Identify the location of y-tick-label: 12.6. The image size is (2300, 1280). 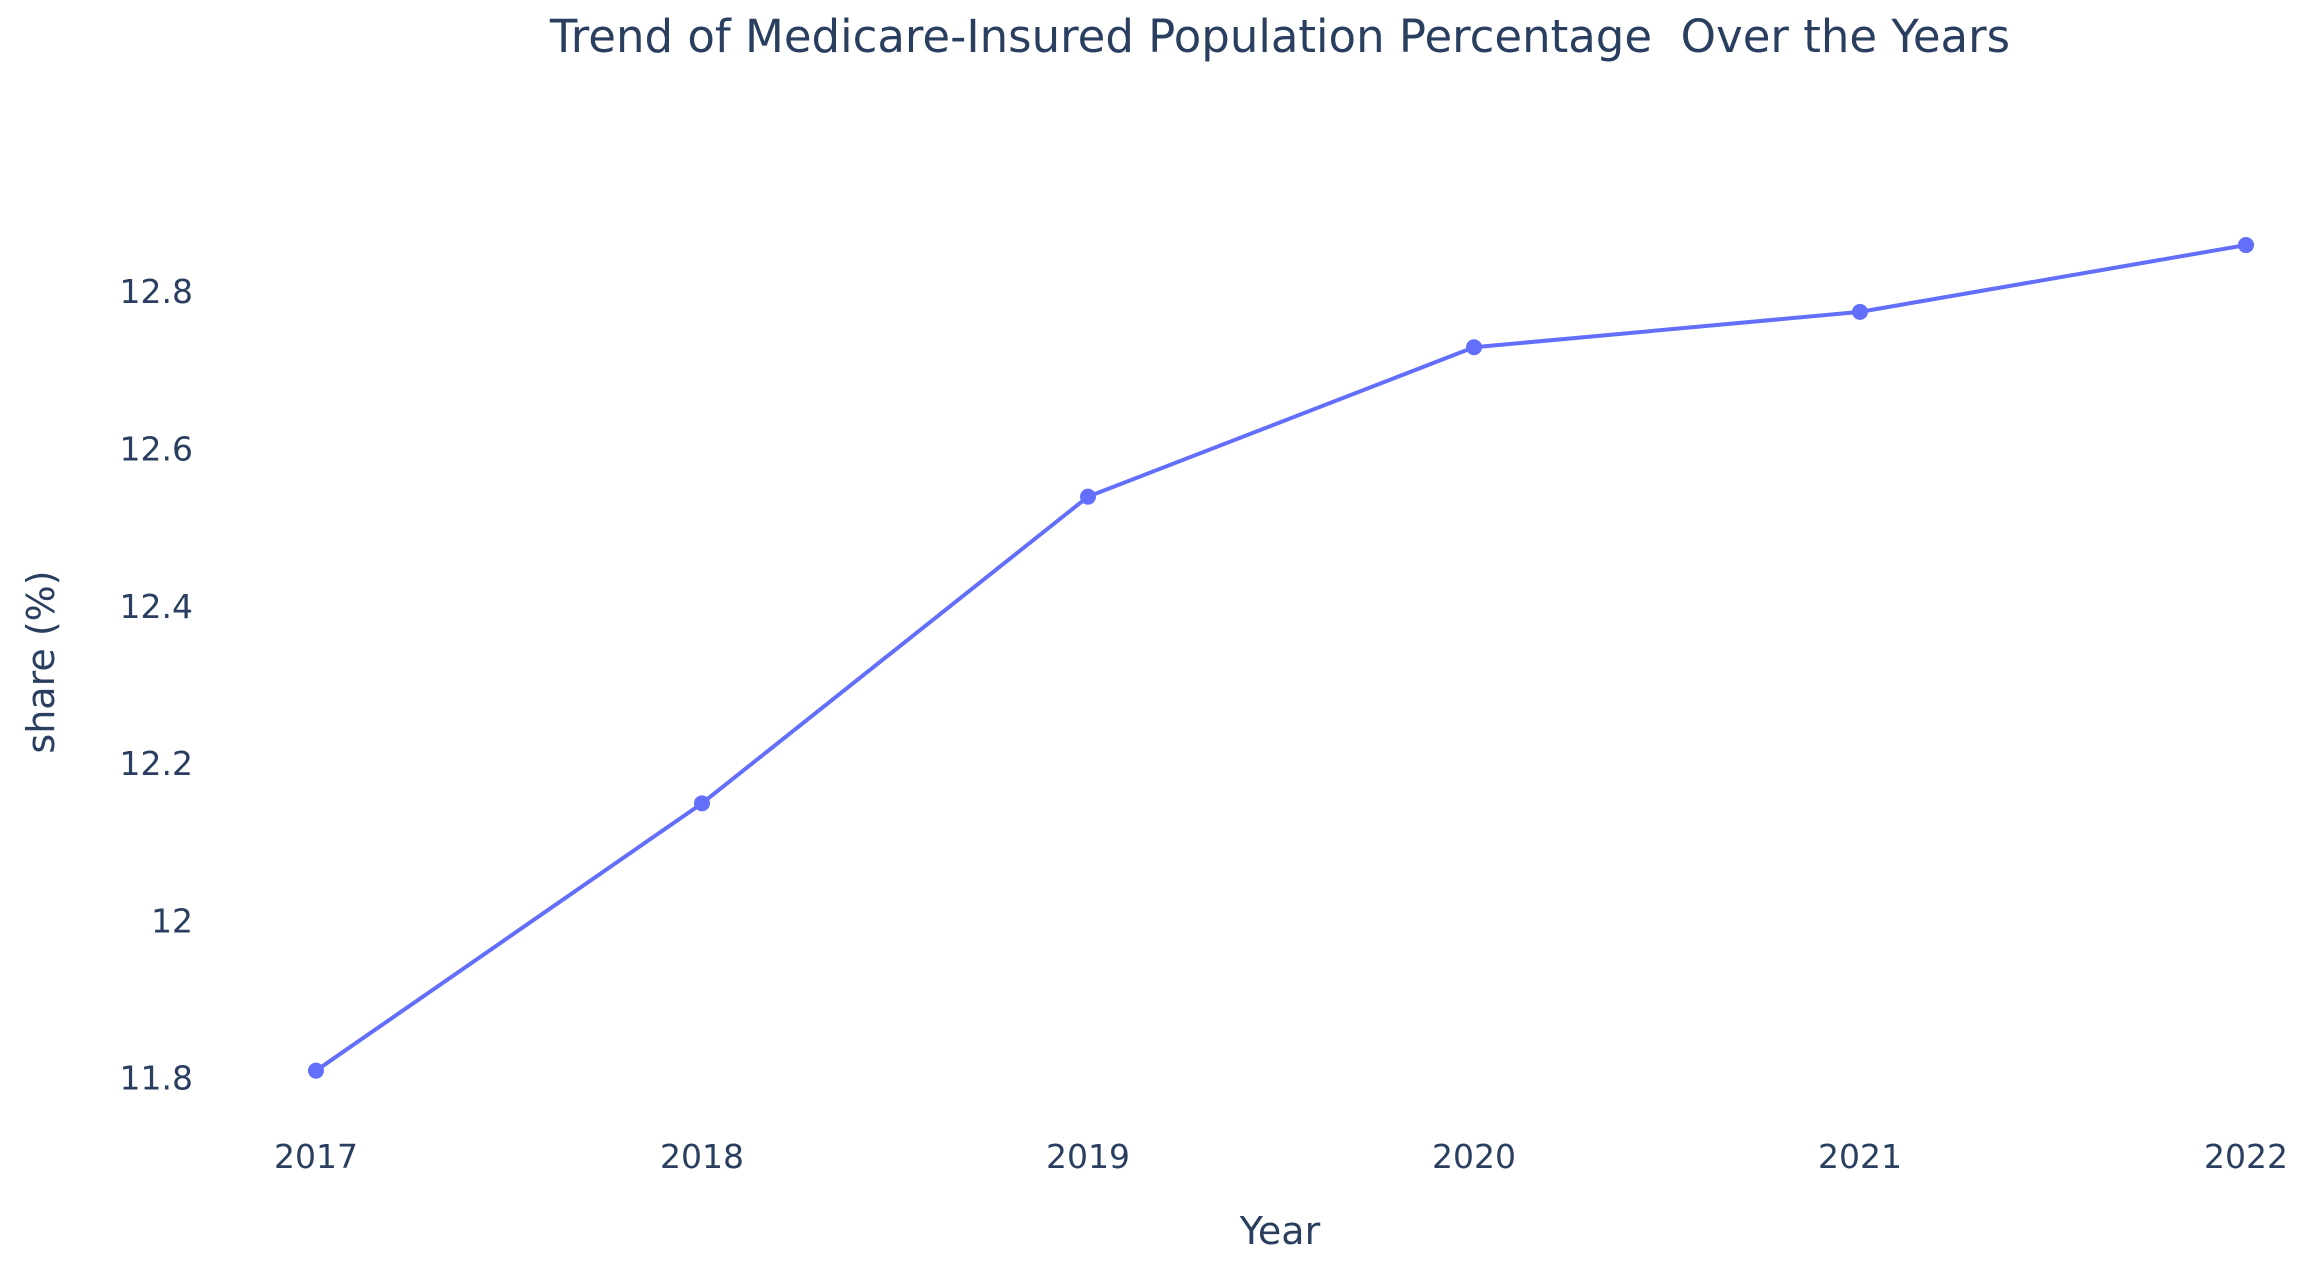
(156, 448).